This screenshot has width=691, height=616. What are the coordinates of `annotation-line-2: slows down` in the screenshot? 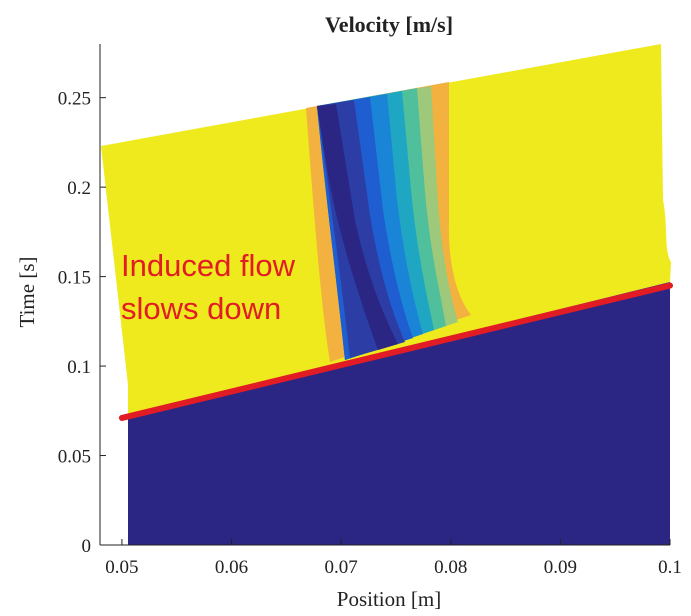 It's located at (201, 308).